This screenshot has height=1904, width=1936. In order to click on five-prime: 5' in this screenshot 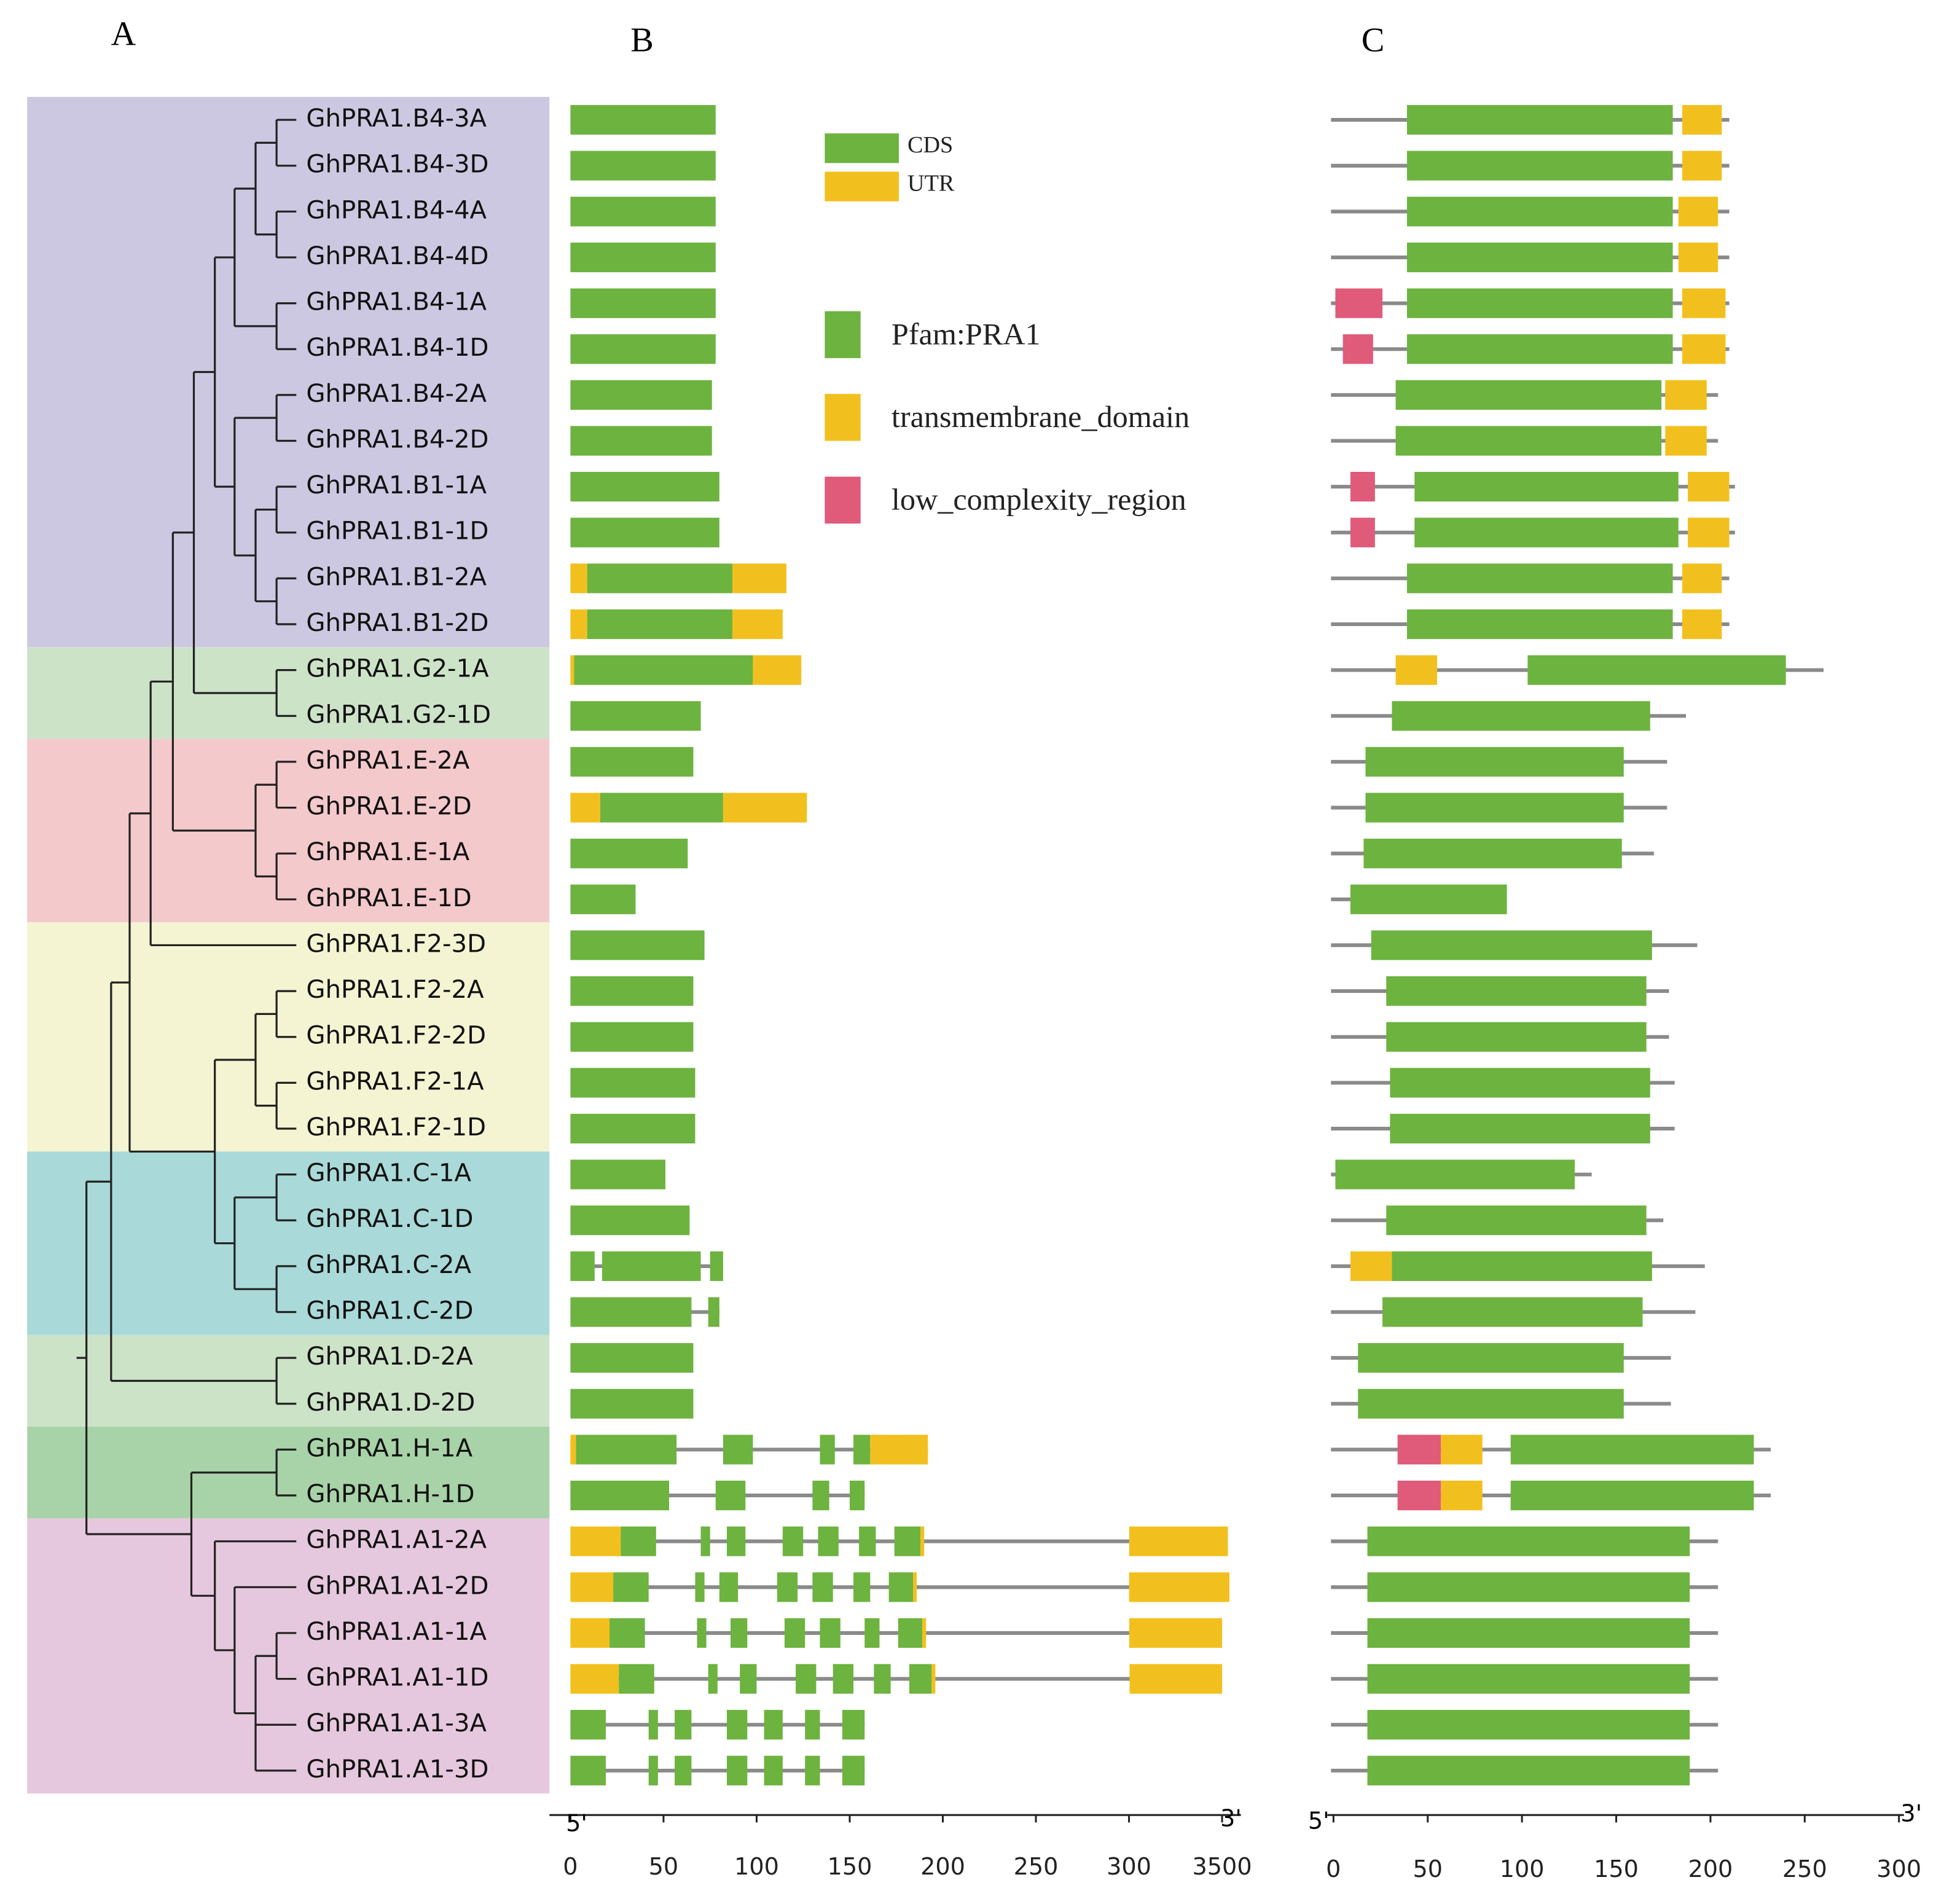, I will do `click(576, 1825)`.